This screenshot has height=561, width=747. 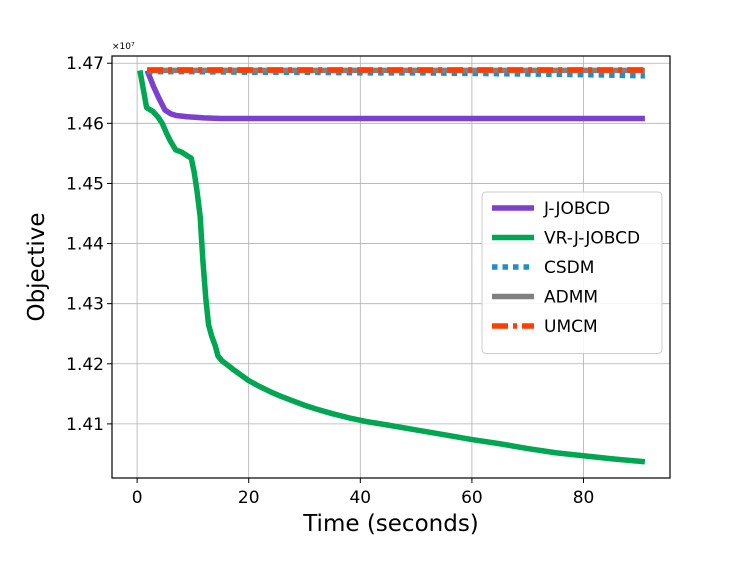 I want to click on y-tick-label: 1.43, so click(x=85, y=305).